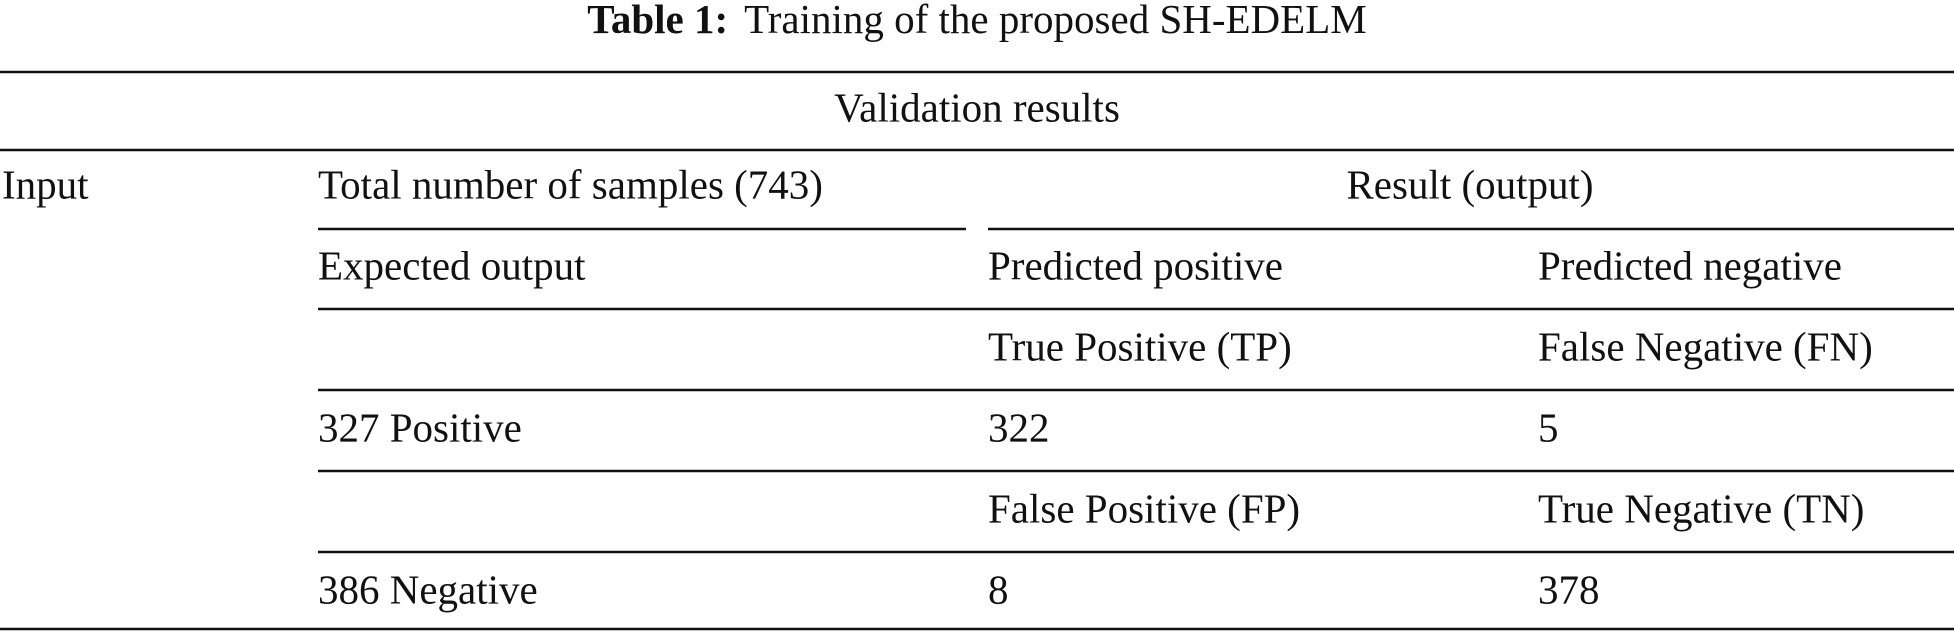 The width and height of the screenshot is (1954, 633). What do you see at coordinates (998, 589) in the screenshot?
I see `cell: 8` at bounding box center [998, 589].